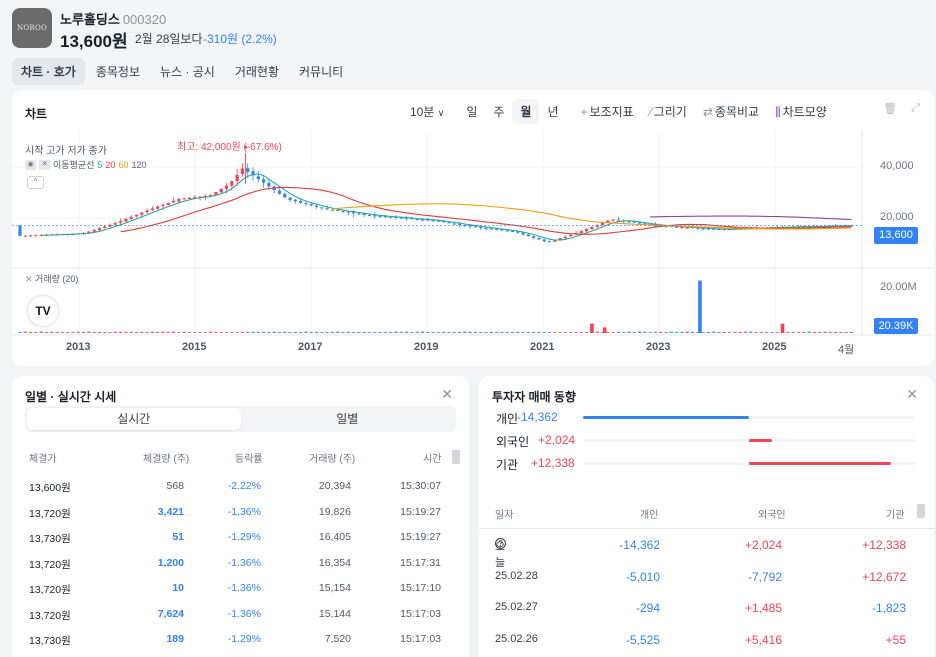 The image size is (936, 657). I want to click on tab-stock-info: 종목정보, so click(117, 72).